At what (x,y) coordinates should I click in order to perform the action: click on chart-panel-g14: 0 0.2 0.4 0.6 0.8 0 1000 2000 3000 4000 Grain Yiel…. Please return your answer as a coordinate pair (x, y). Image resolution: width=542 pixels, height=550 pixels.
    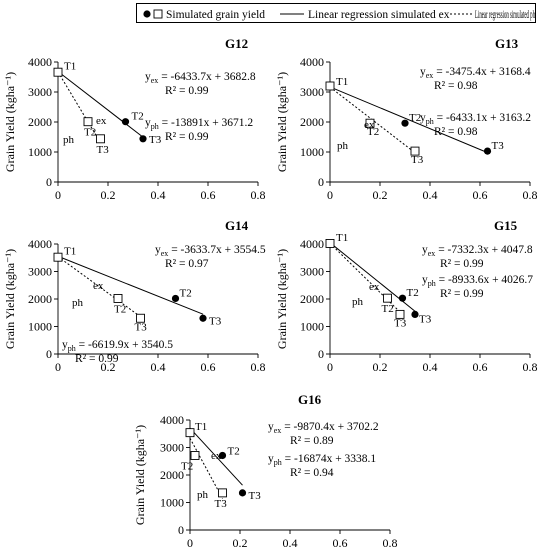
    Looking at the image, I should click on (134, 296).